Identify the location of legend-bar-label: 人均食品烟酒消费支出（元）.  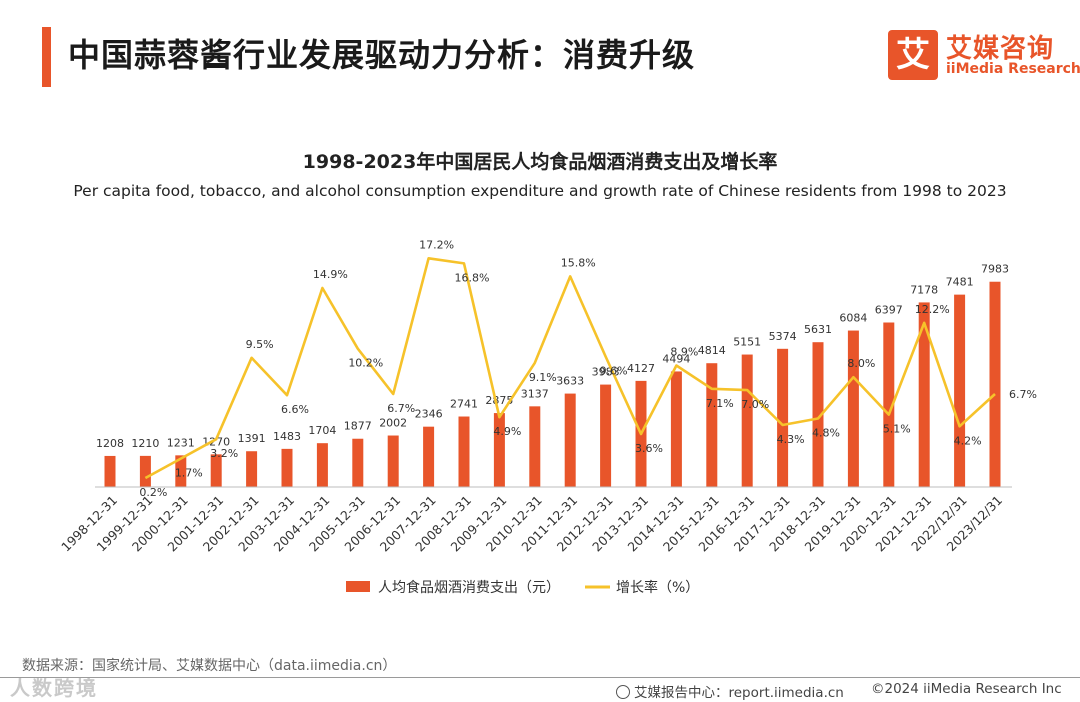
(469, 587).